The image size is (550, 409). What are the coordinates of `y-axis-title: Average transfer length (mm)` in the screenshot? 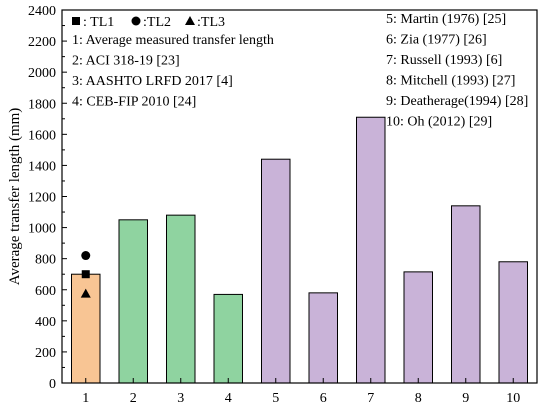 It's located at (15, 197).